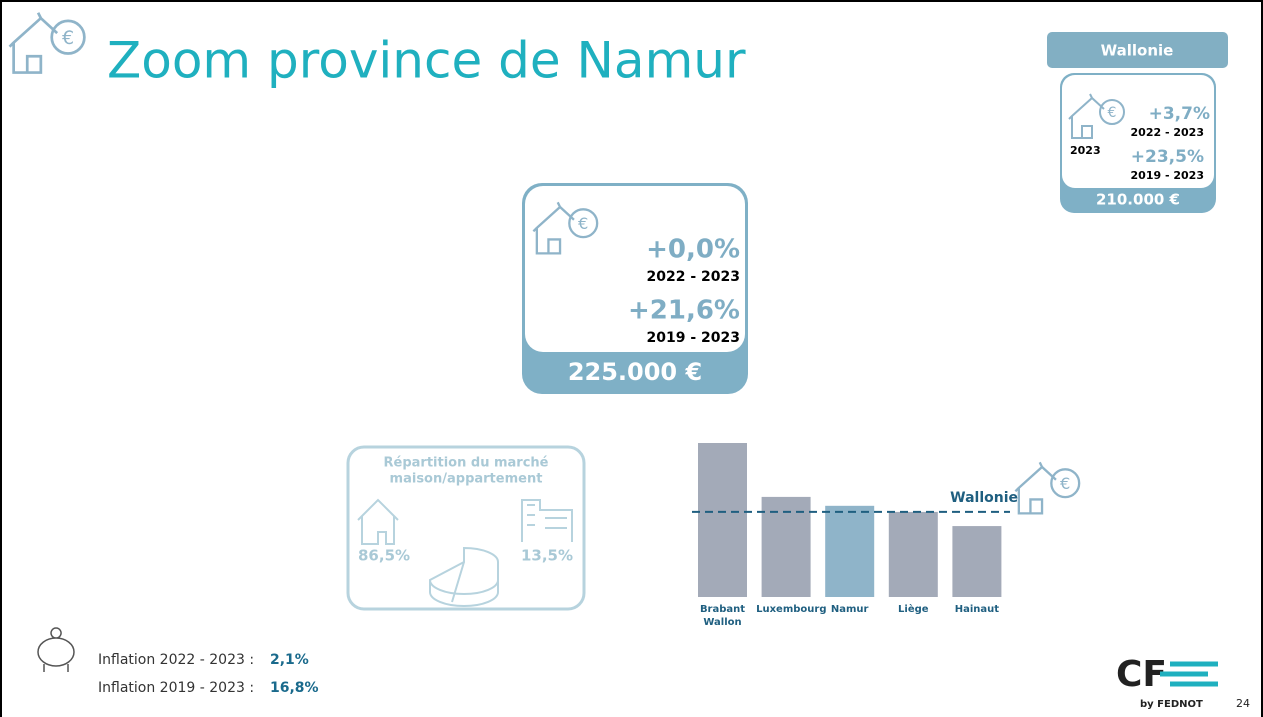 Image resolution: width=1263 pixels, height=717 pixels. I want to click on x-tick-label: Liège, so click(913, 609).